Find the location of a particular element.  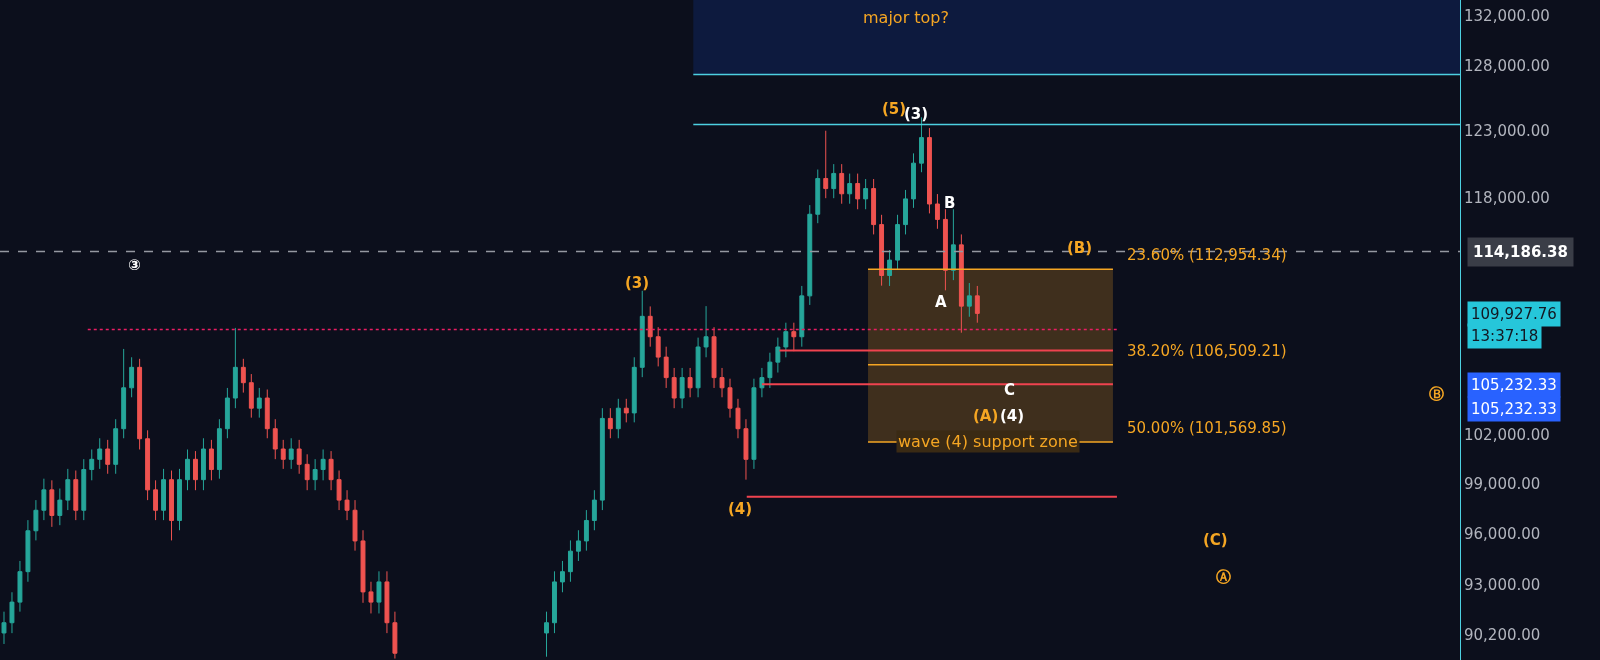

text: 109,927.76 is located at coordinates (1514, 314).